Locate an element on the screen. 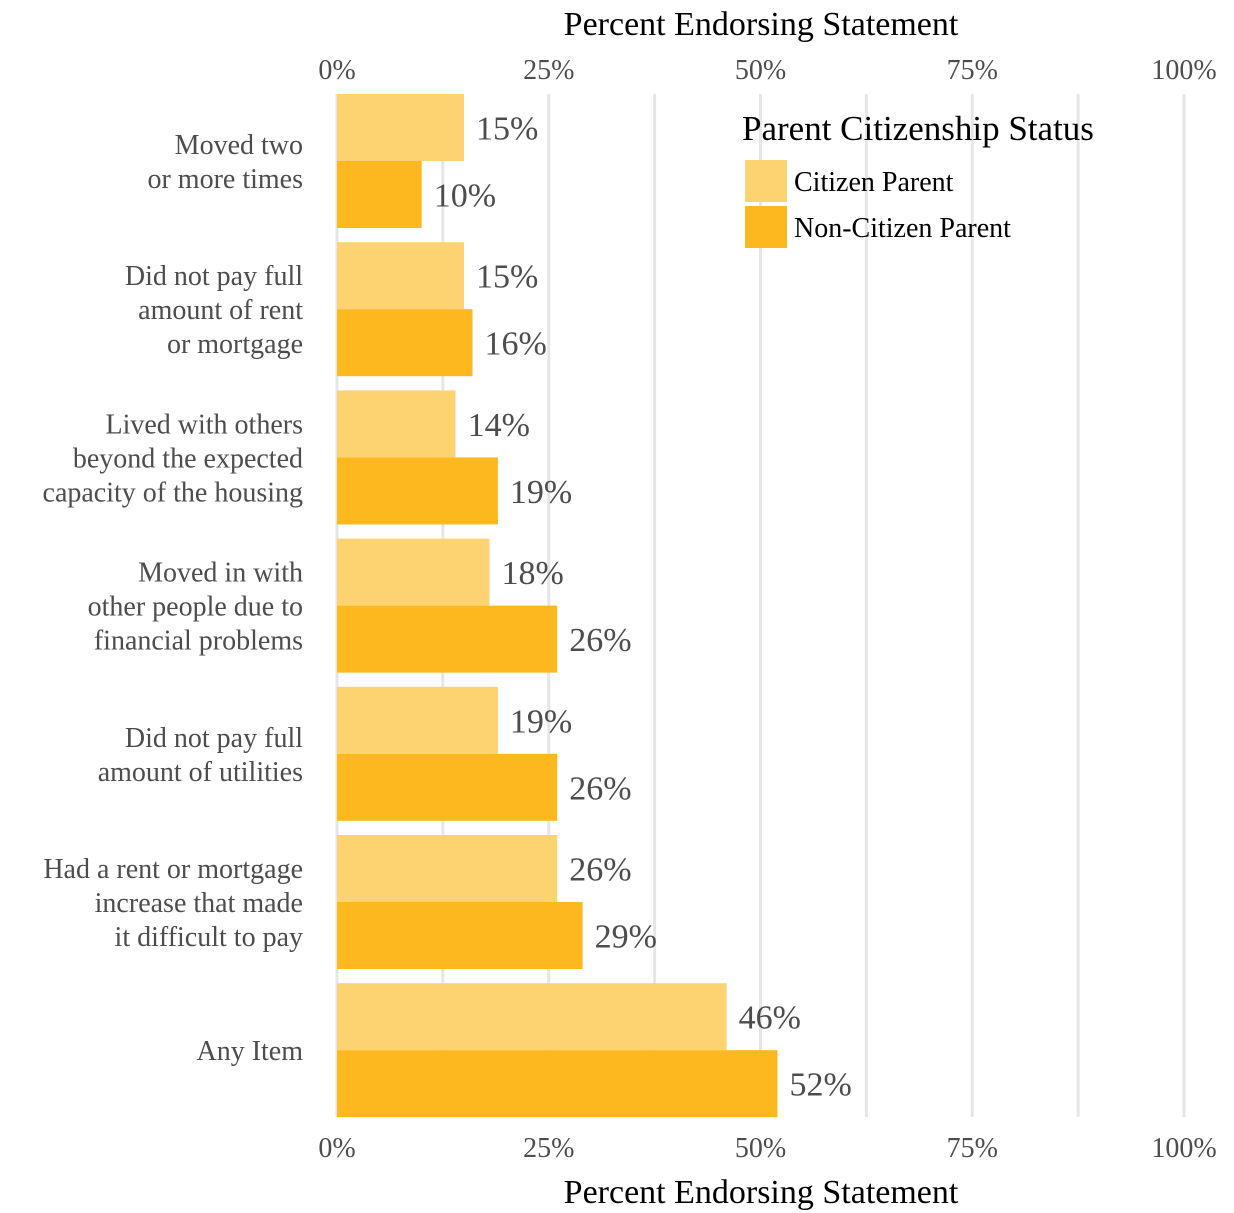 Image resolution: width=1234 pixels, height=1213 pixels. category-label-line: financial problems is located at coordinates (198, 641).